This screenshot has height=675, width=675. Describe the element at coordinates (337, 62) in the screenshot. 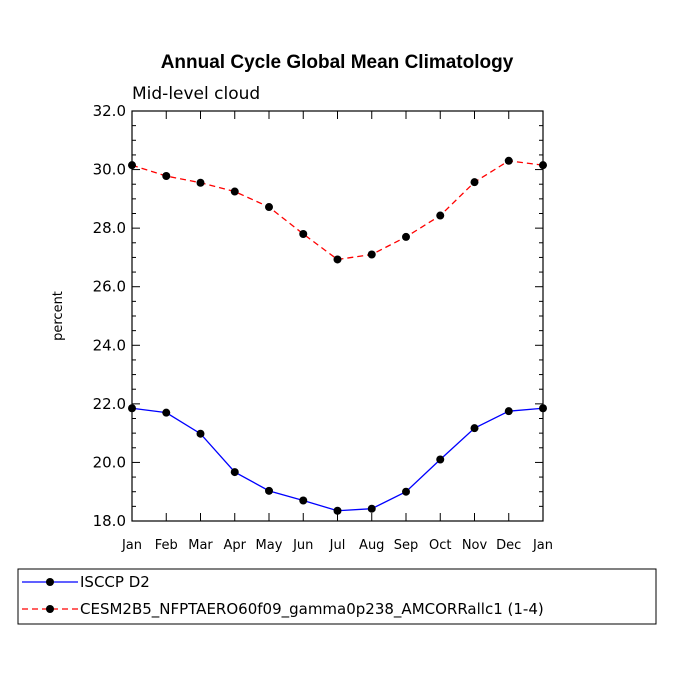

I see `chart-title: Annual Cycle Global Mean Climatology` at that location.